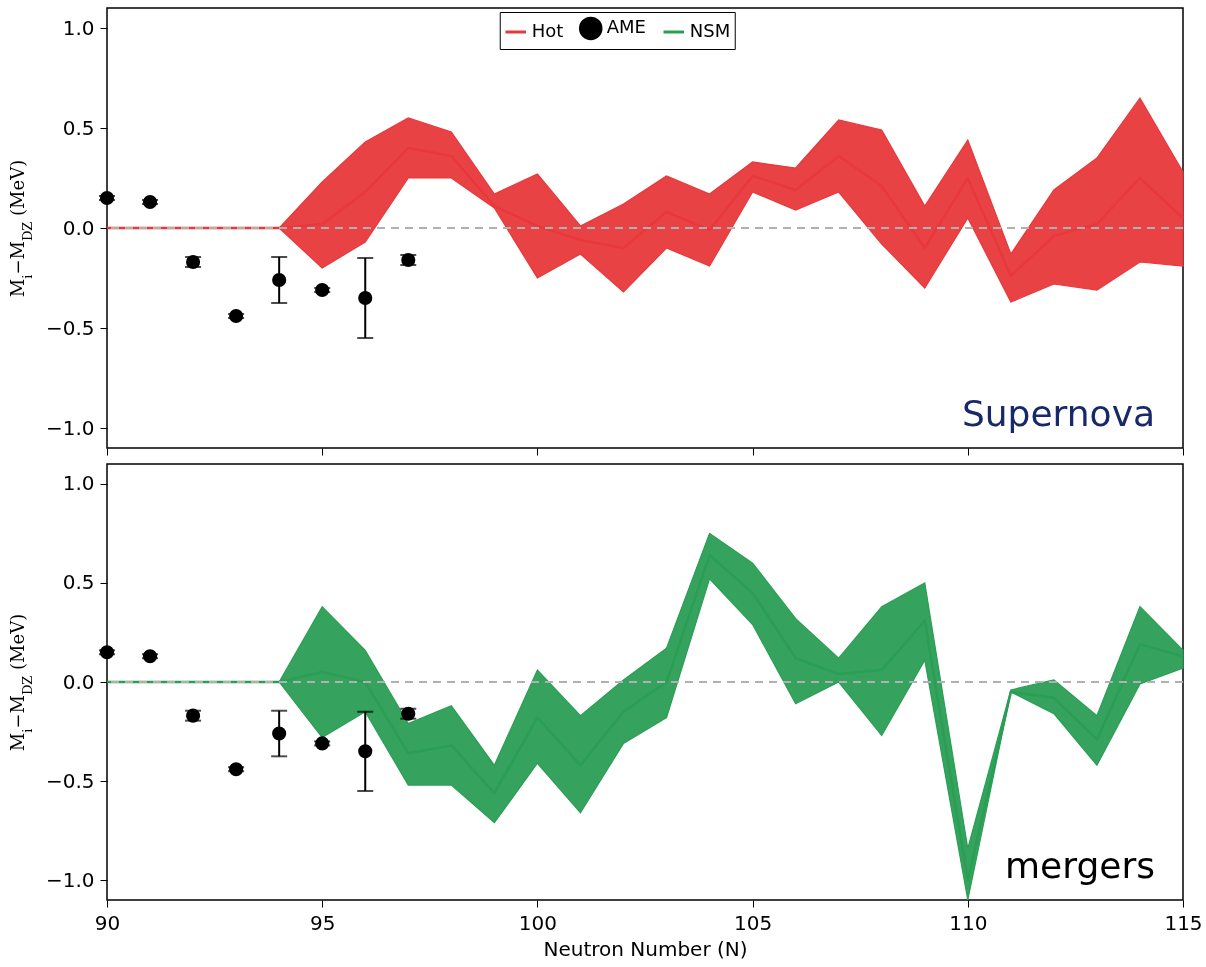 The width and height of the screenshot is (1206, 967). What do you see at coordinates (645, 948) in the screenshot?
I see `x-axis-title: Neutron Number (N)` at bounding box center [645, 948].